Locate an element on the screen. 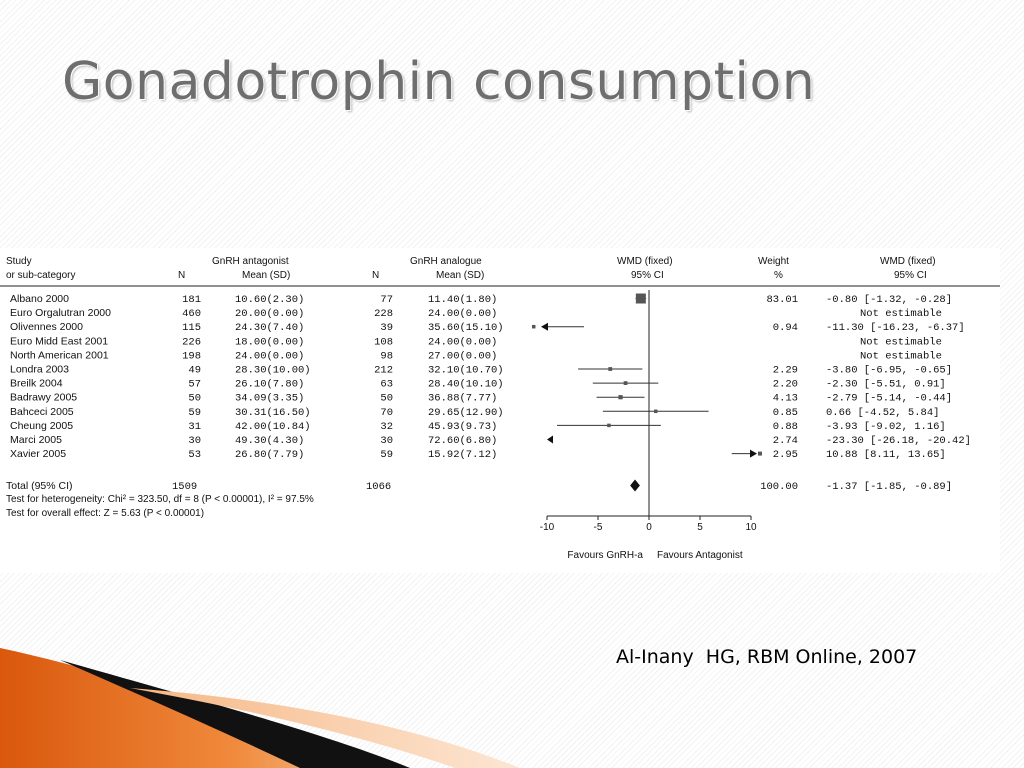 Image resolution: width=1024 pixels, height=768 pixels. header-group2: GnRH analogue is located at coordinates (446, 261).